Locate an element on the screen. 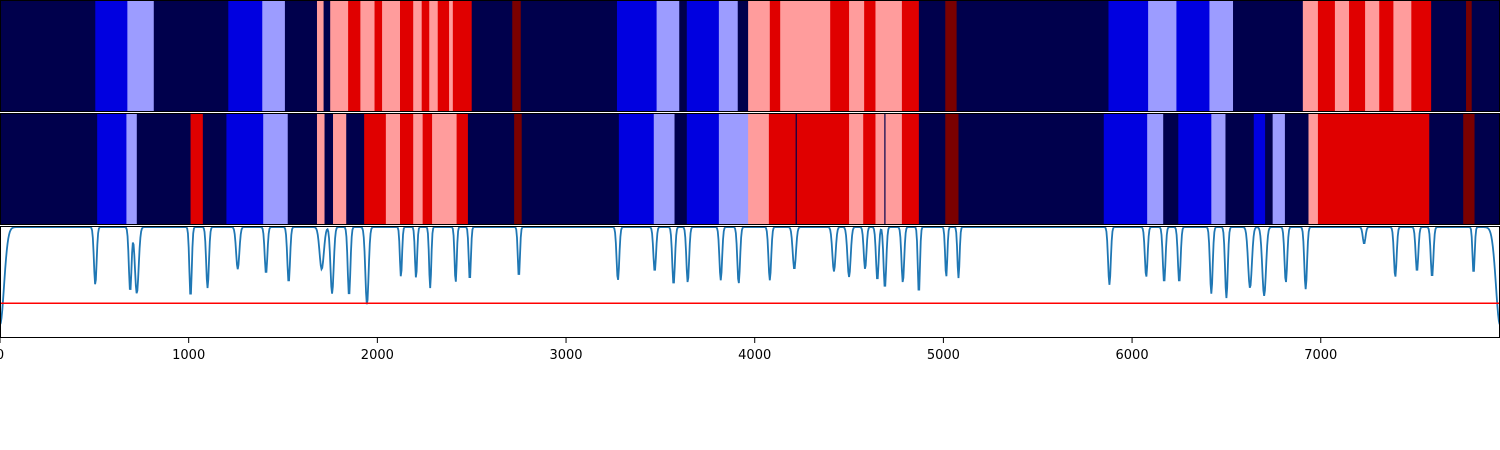  x-tick-label-6: 6000 is located at coordinates (1132, 355).